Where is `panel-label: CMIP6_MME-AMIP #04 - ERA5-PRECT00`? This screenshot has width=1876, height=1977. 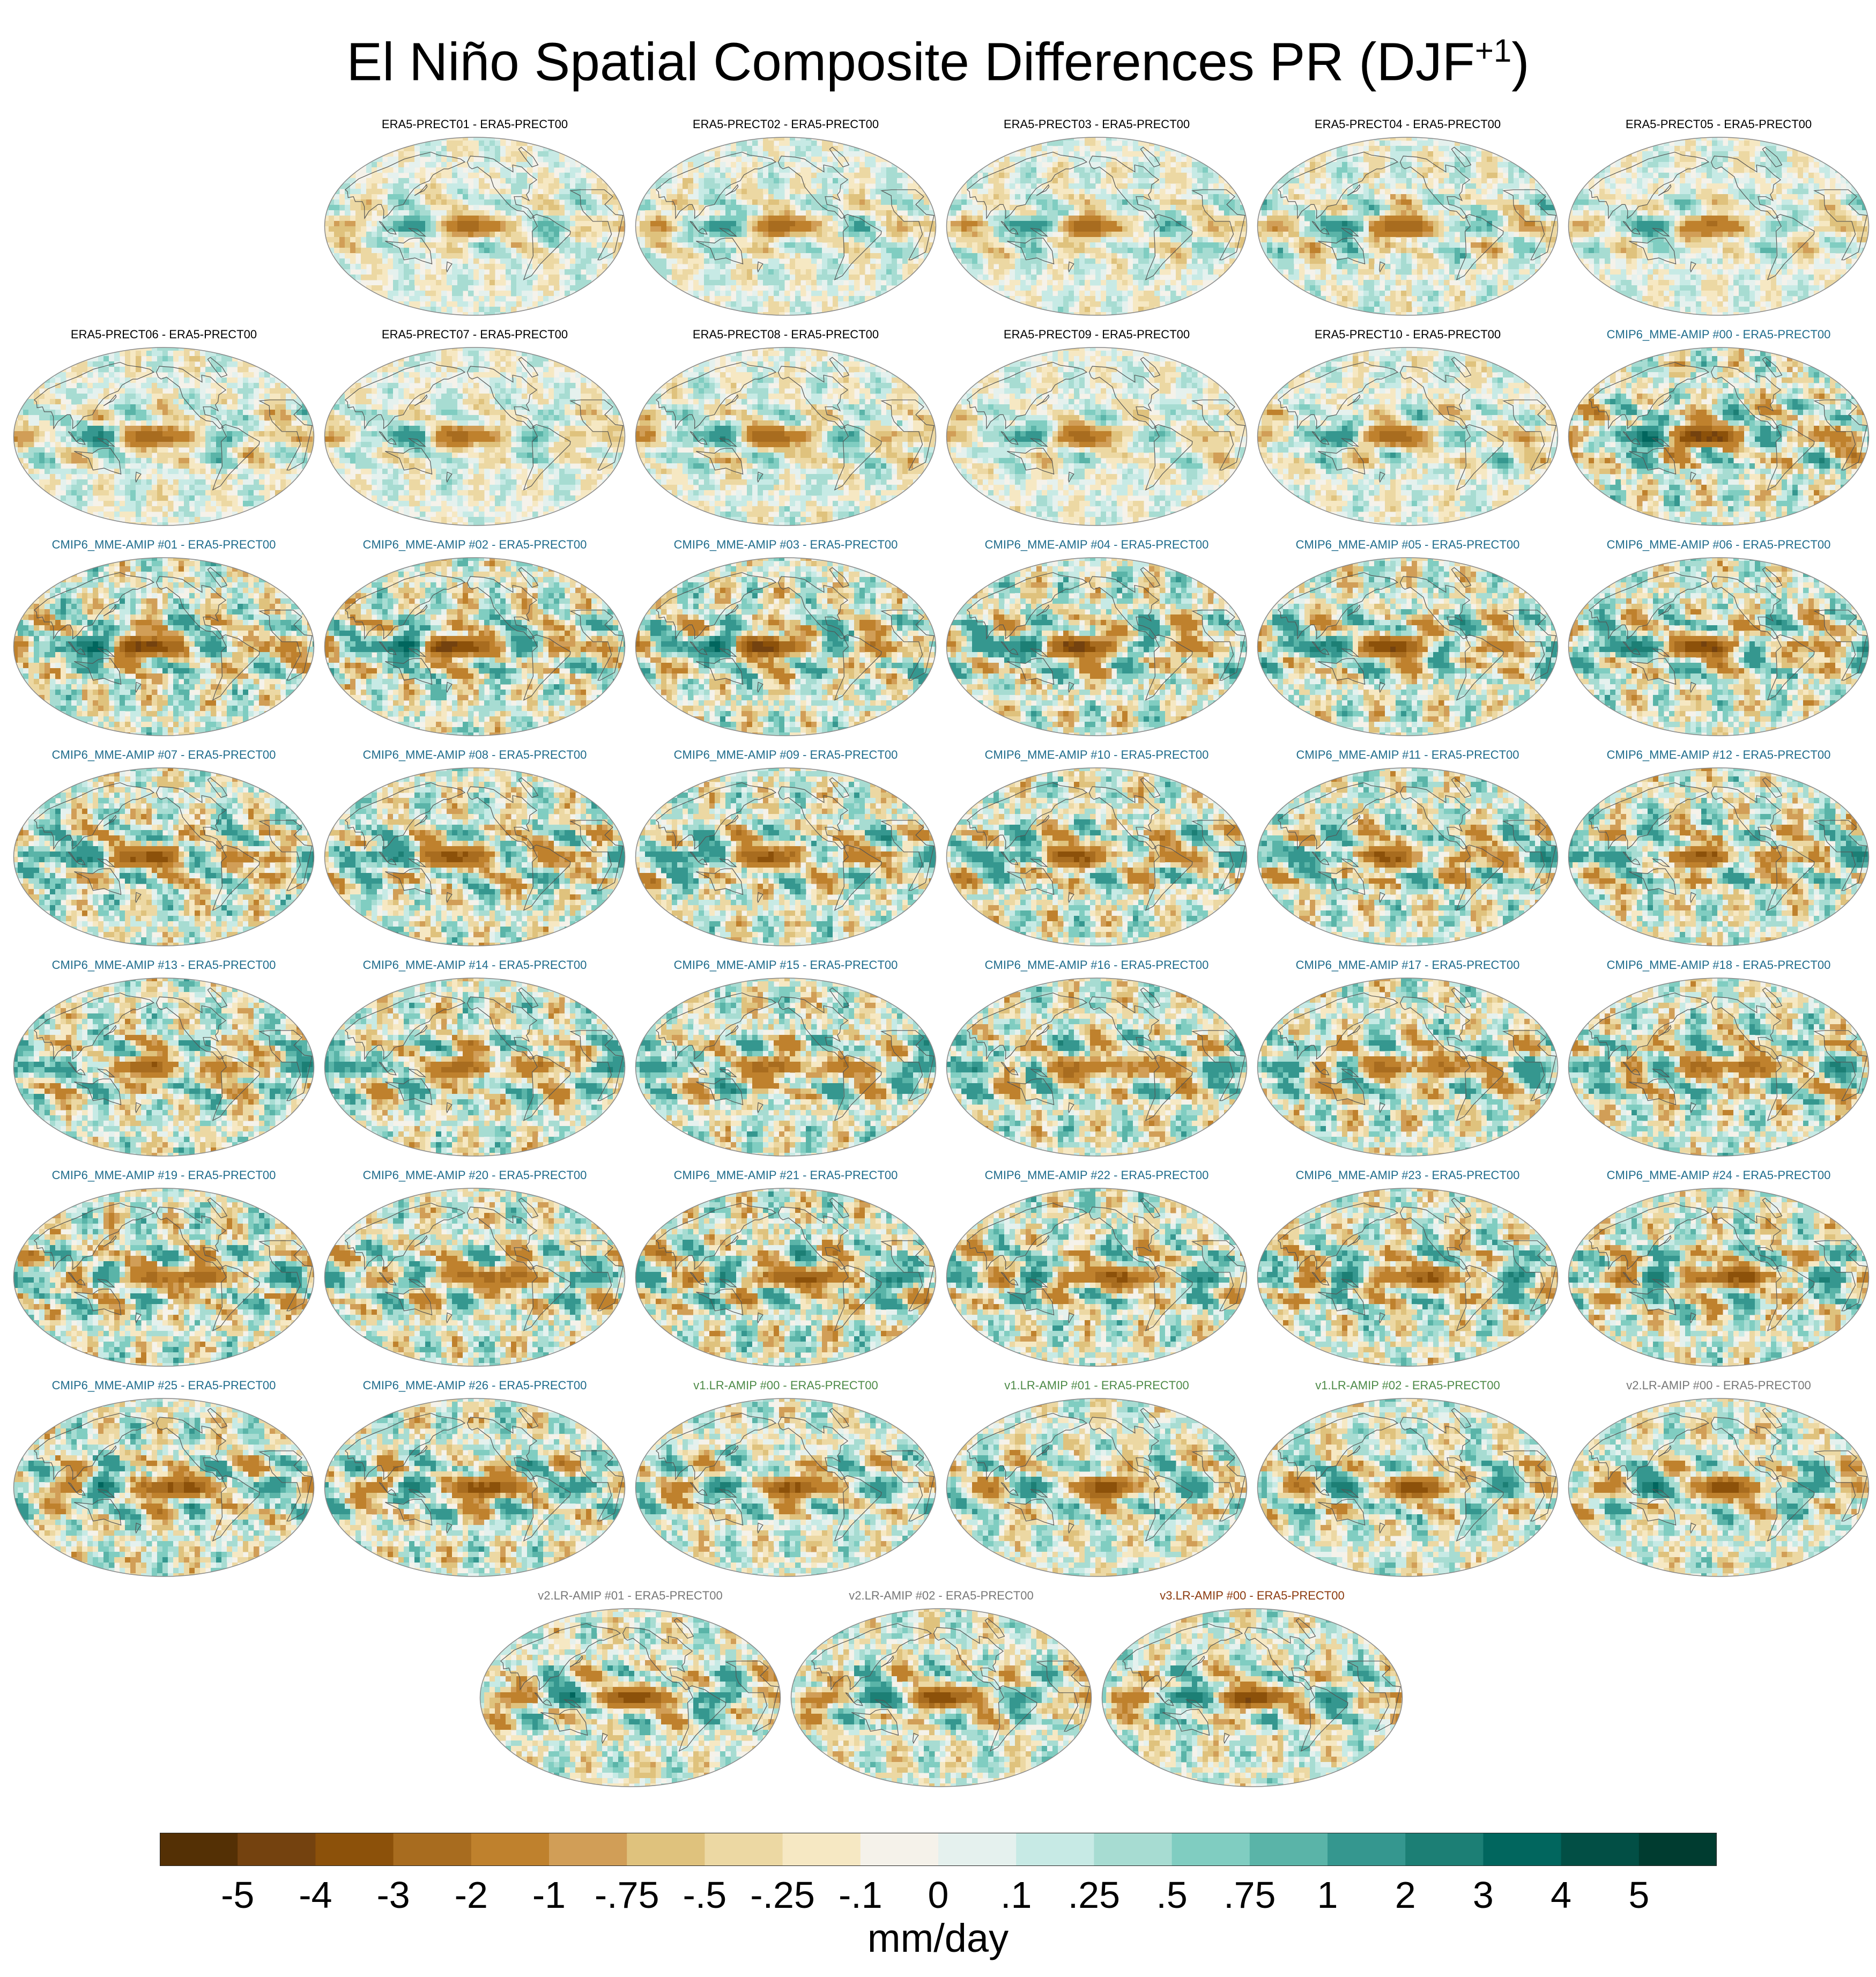 panel-label: CMIP6_MME-AMIP #04 - ERA5-PRECT00 is located at coordinates (1097, 544).